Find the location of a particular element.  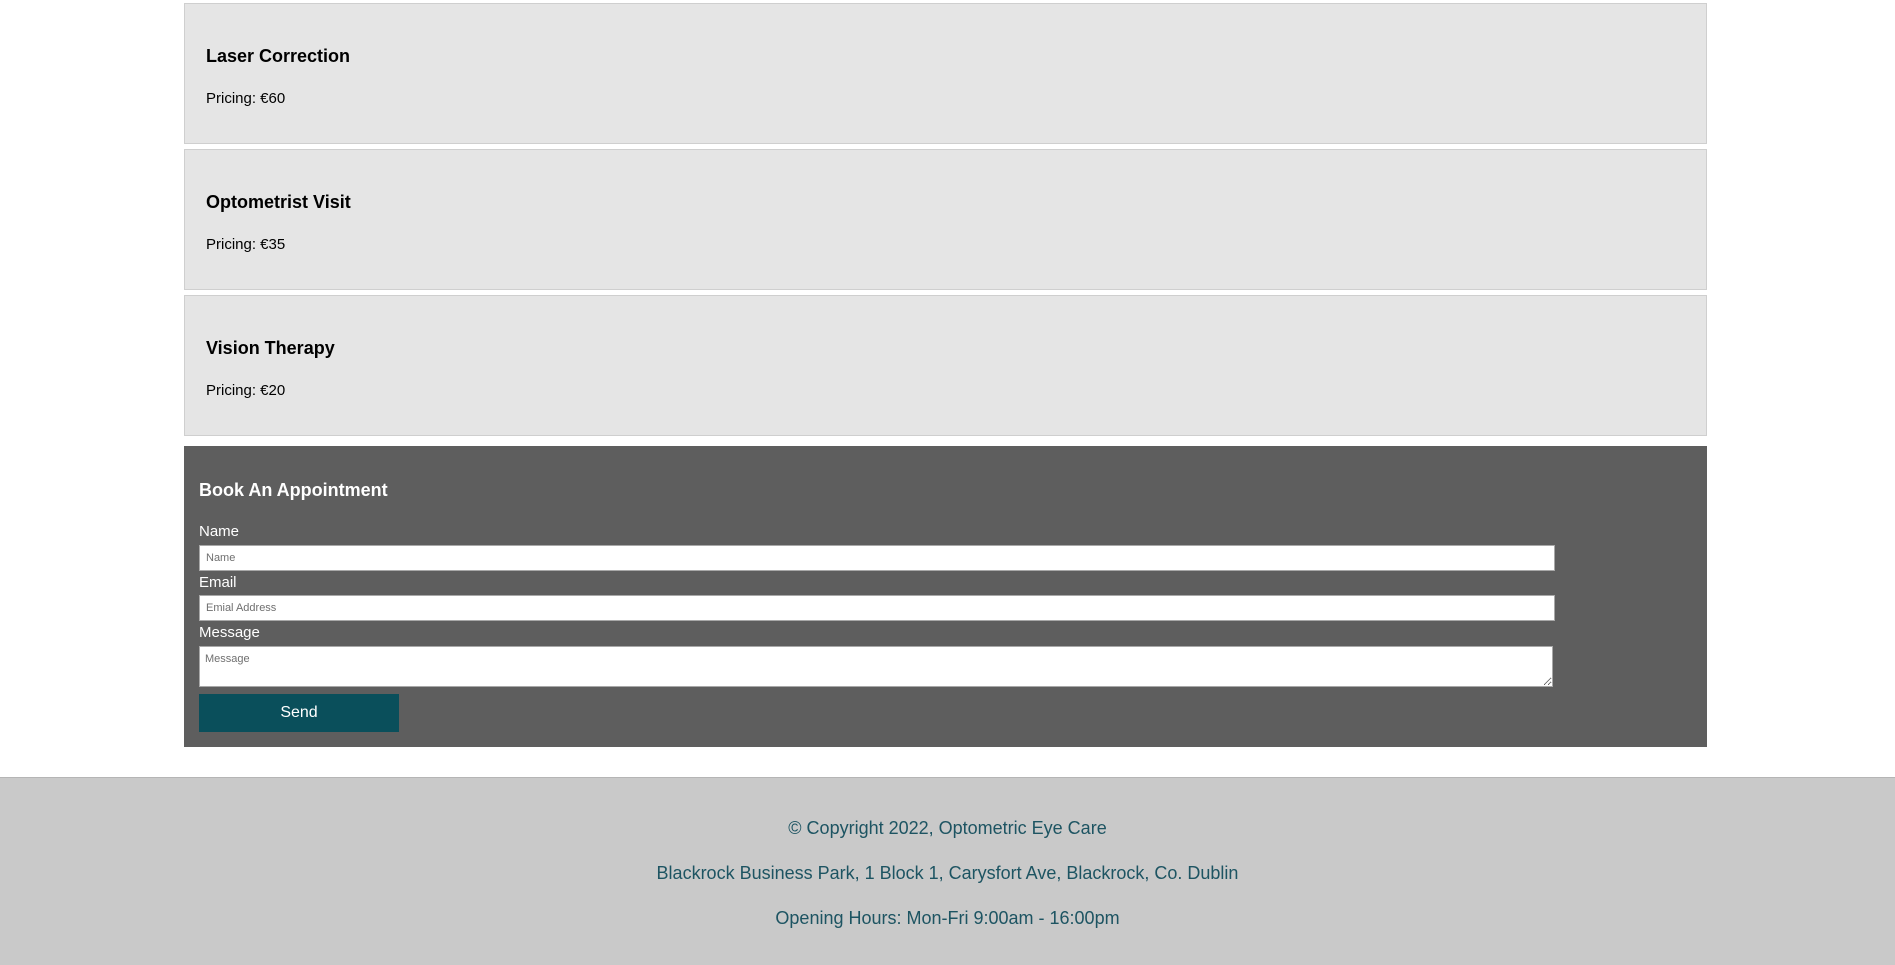

message-textarea is located at coordinates (876, 666).